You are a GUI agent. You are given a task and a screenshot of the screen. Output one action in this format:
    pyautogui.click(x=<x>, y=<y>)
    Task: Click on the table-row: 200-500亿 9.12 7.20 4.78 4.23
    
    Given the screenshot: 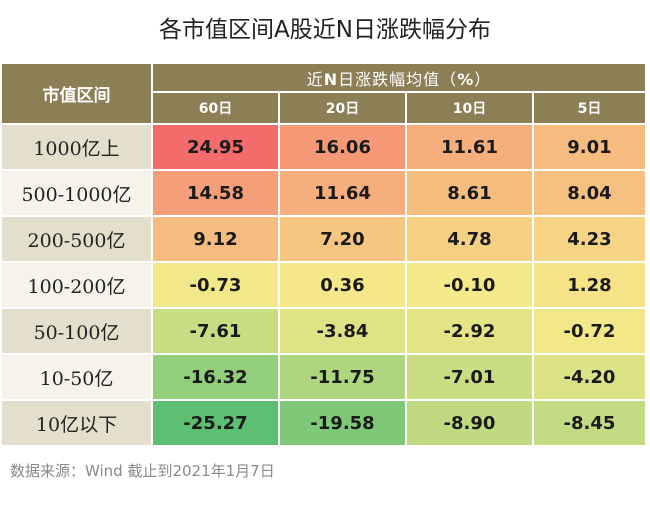 What is the action you would take?
    pyautogui.click(x=324, y=240)
    